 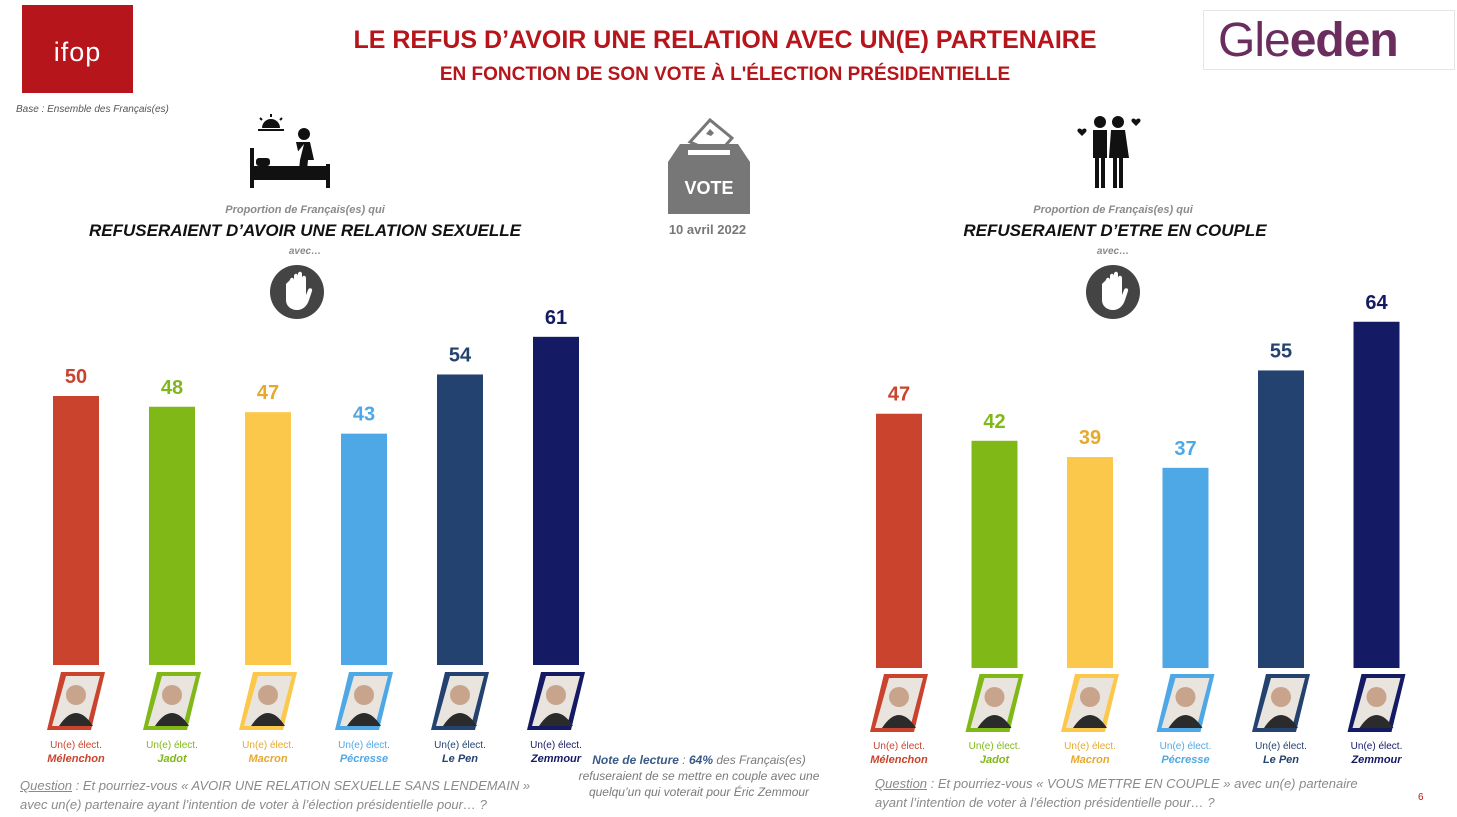 I want to click on left-value-label-le-pen: 54, so click(x=460, y=355).